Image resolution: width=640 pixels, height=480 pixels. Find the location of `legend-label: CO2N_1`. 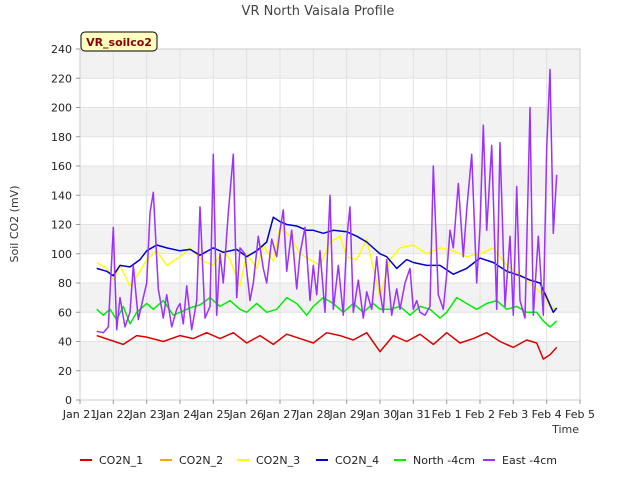

legend-label: CO2N_1 is located at coordinates (121, 460).